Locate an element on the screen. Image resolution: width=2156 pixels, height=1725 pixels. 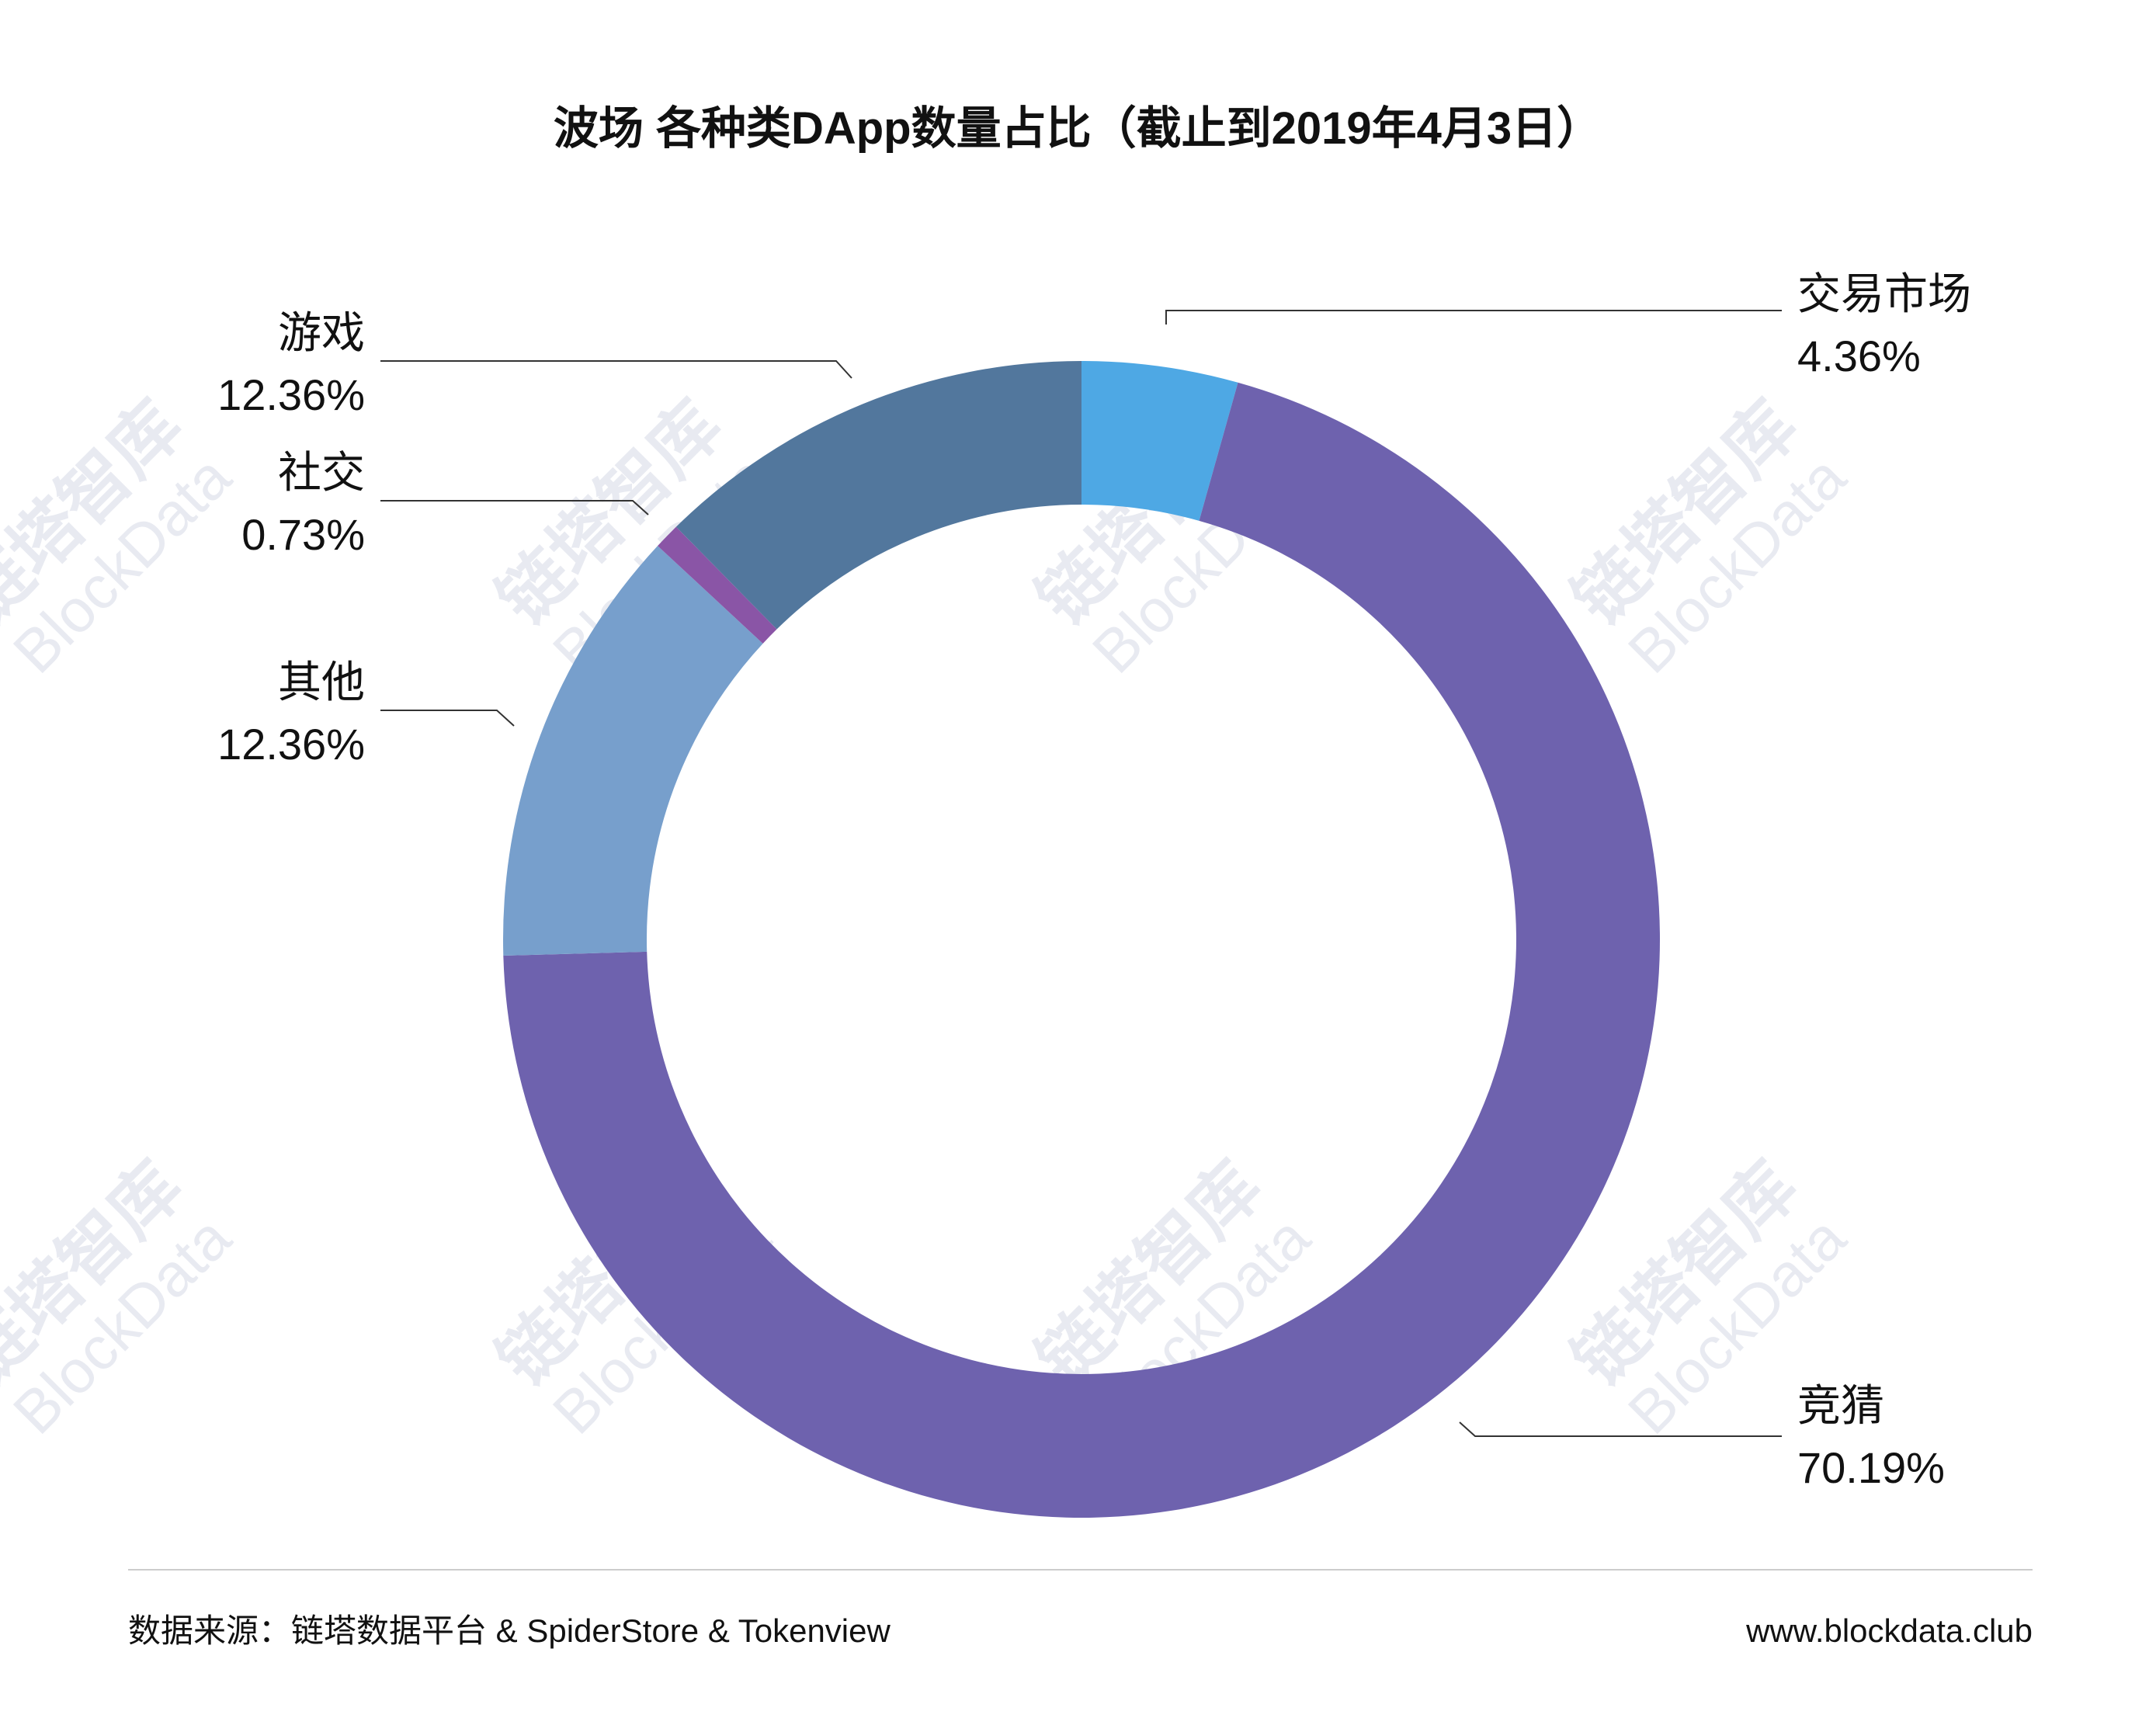
slice-name-label: 交易市场 is located at coordinates (1884, 293).